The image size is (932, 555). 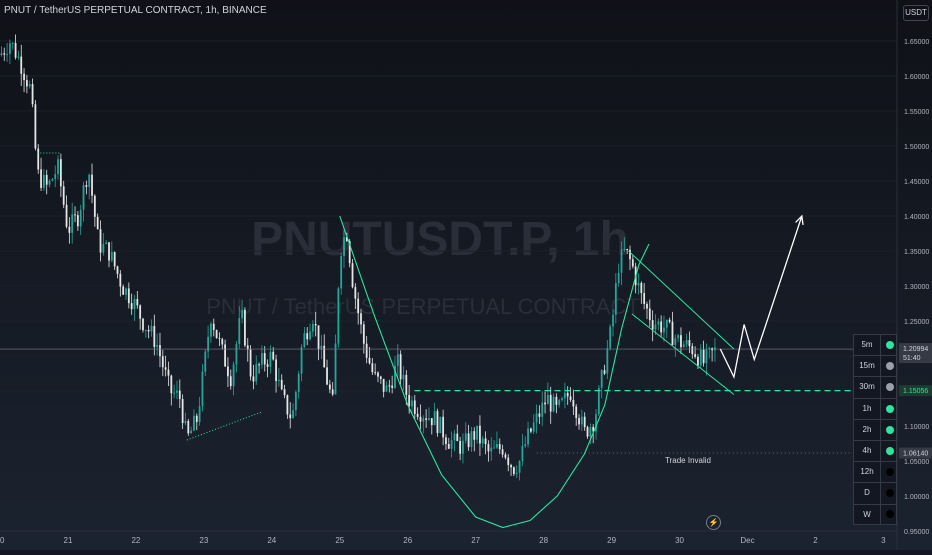 I want to click on timeframe-row-15m: 15m, so click(x=875, y=366).